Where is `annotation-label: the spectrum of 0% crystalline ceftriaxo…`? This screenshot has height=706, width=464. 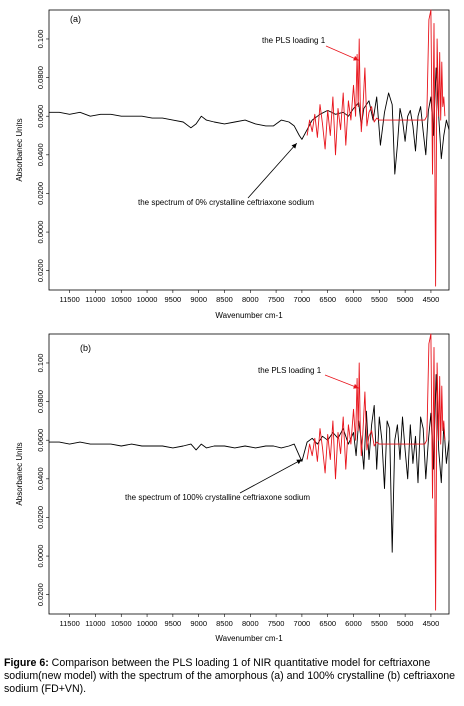 annotation-label: the spectrum of 0% crystalline ceftriaxo… is located at coordinates (226, 202).